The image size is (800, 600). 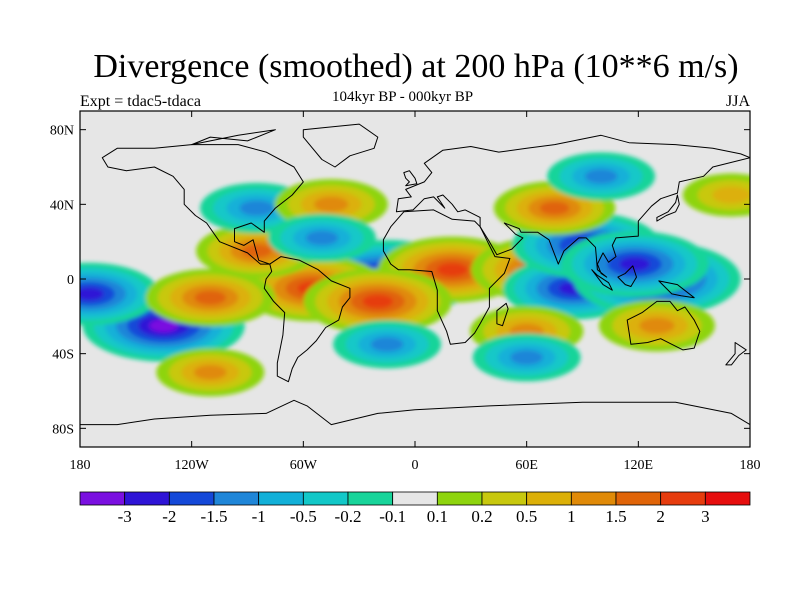 What do you see at coordinates (140, 101) in the screenshot?
I see `experiment-label: Expt = tdac5-tdaca` at bounding box center [140, 101].